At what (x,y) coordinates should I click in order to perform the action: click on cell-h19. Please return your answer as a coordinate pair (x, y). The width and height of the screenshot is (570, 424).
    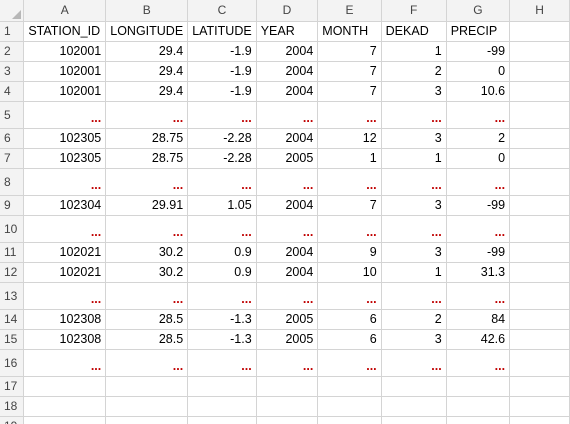
    Looking at the image, I should click on (539, 420).